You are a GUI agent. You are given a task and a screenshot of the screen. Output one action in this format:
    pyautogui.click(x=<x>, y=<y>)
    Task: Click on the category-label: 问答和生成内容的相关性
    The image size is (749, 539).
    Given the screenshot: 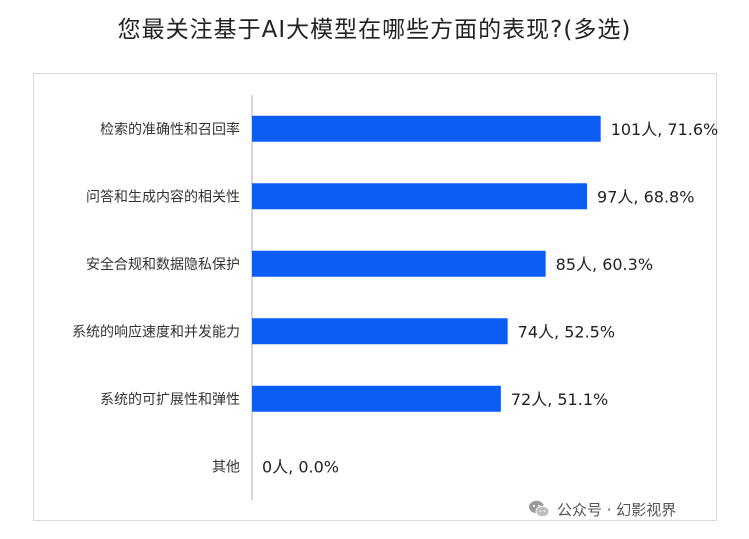 What is the action you would take?
    pyautogui.click(x=163, y=196)
    